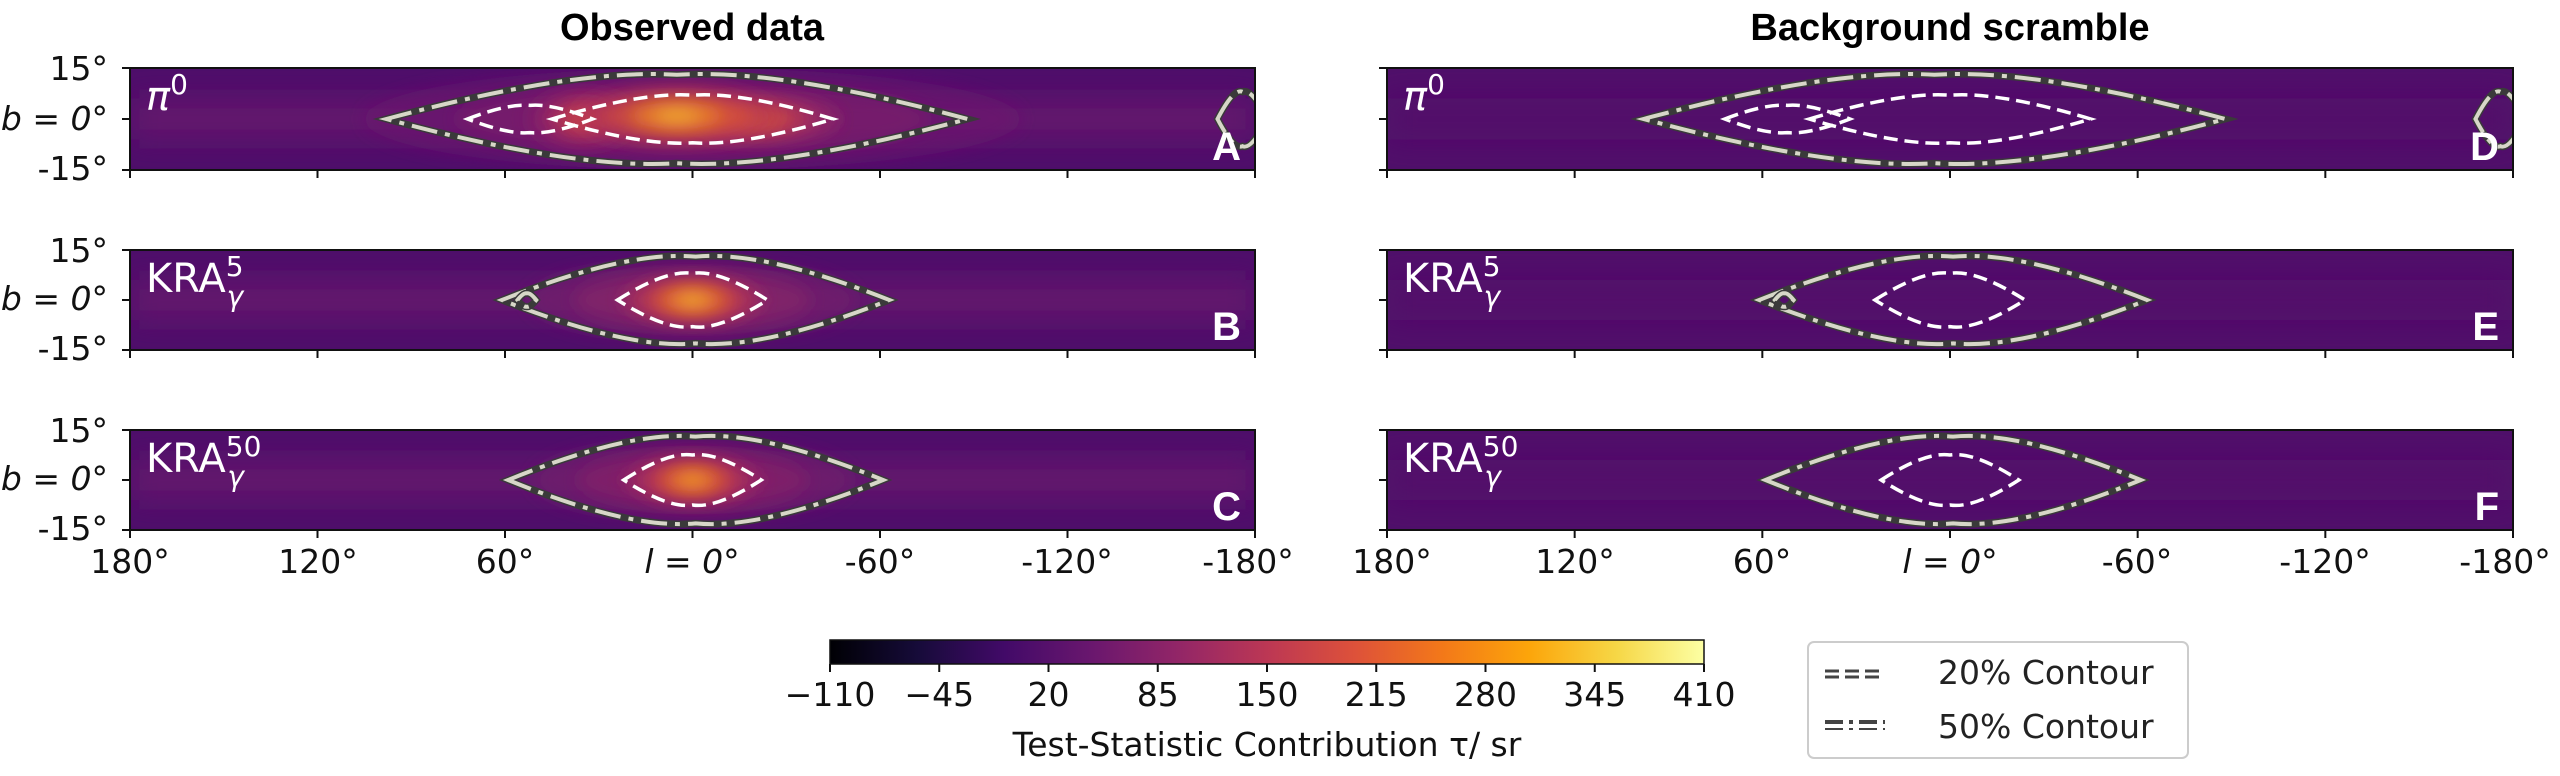 The image size is (2560, 776). What do you see at coordinates (2485, 327) in the screenshot?
I see `panel-letter: E` at bounding box center [2485, 327].